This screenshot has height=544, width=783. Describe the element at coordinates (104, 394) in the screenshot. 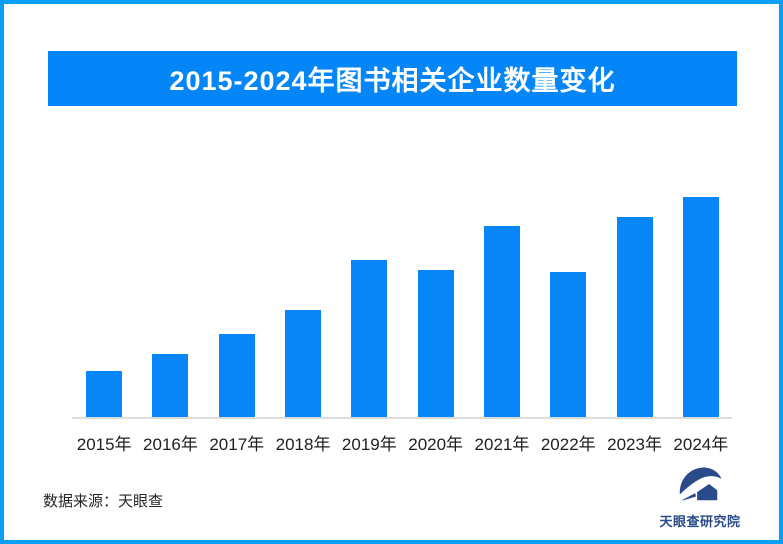

I see `bar-2015年` at that location.